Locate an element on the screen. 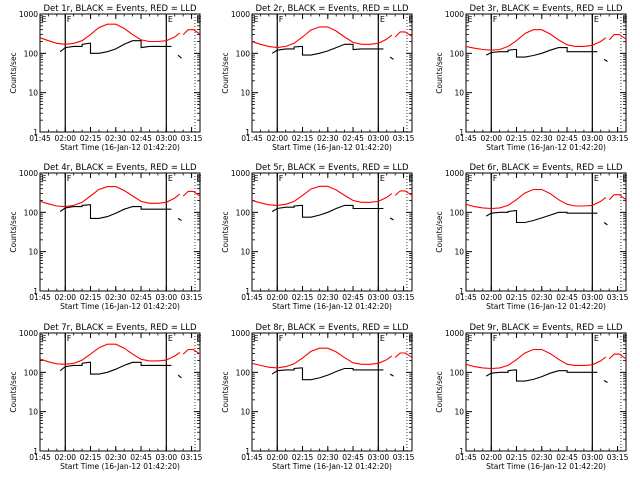  panel-8-marker-label: F is located at coordinates (281, 338).